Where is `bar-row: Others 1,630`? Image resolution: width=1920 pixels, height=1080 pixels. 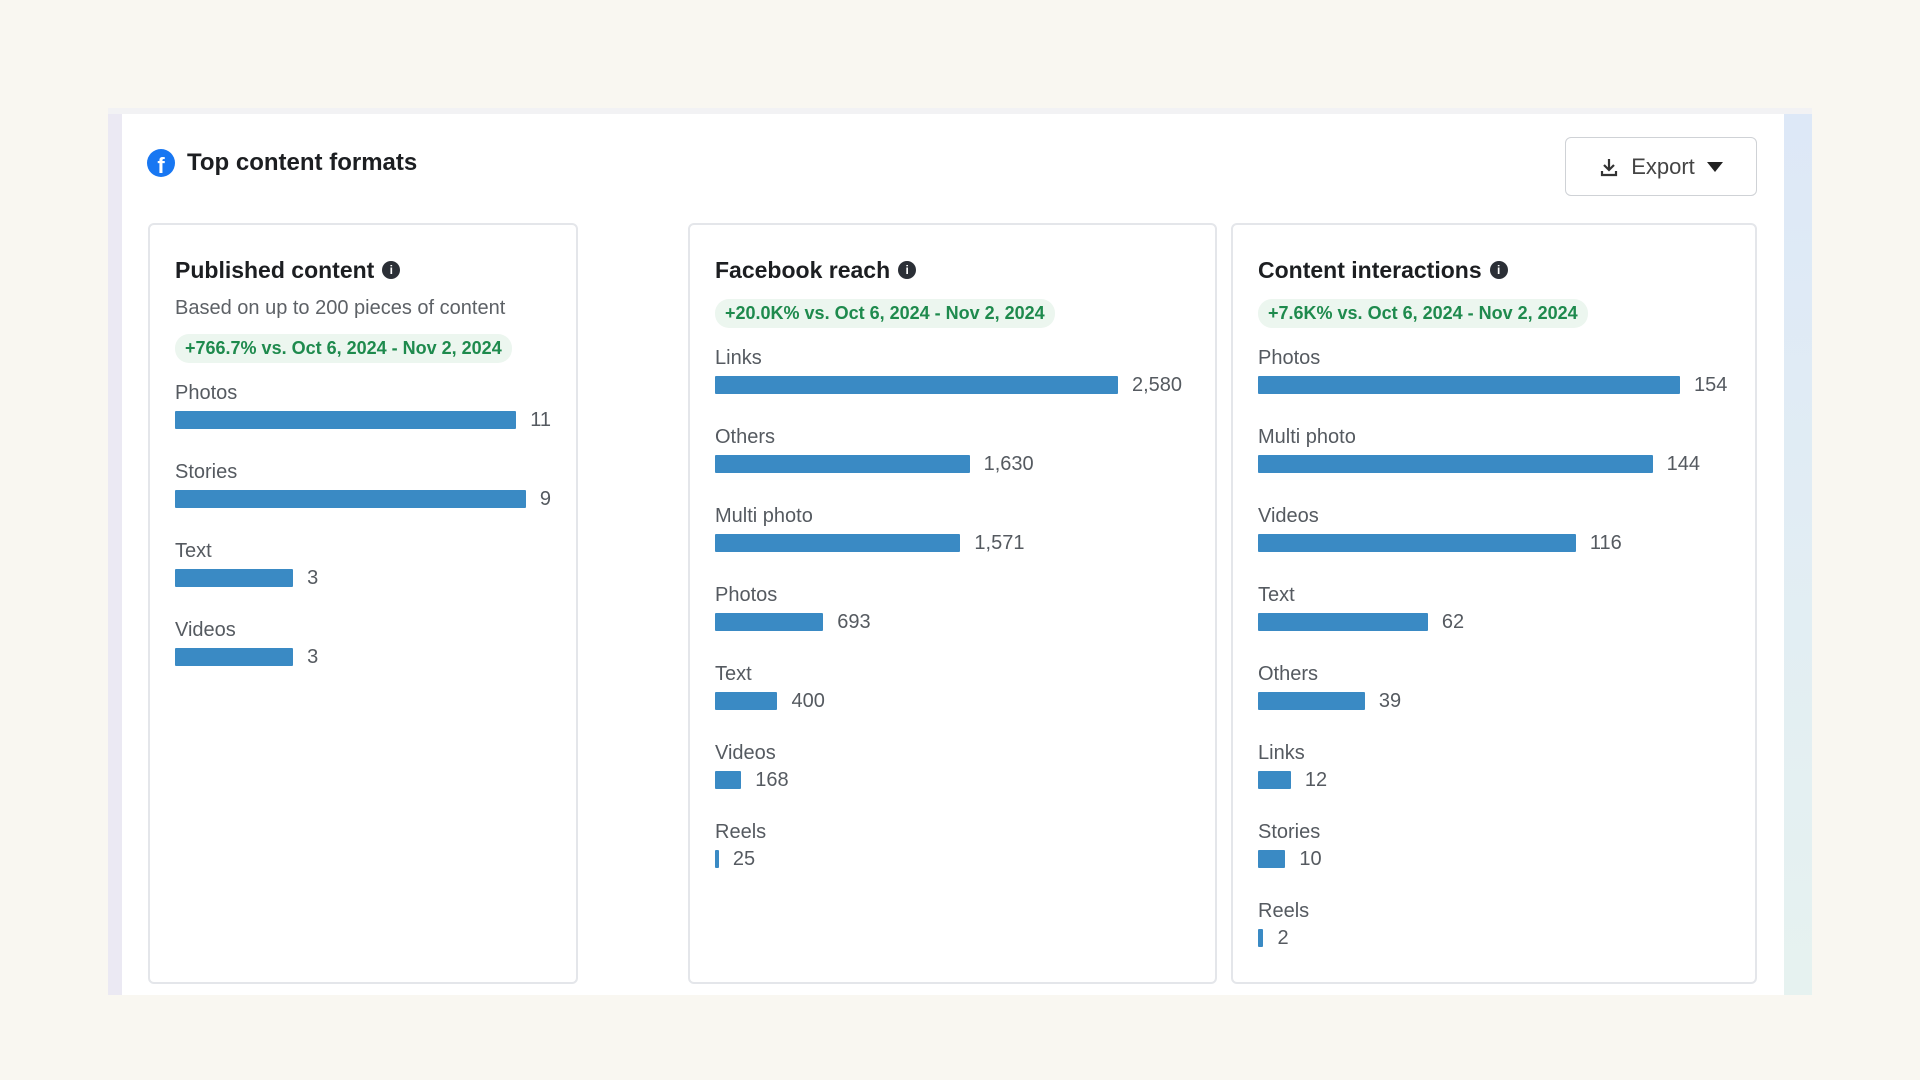 bar-row: Others 1,630 is located at coordinates (952, 460).